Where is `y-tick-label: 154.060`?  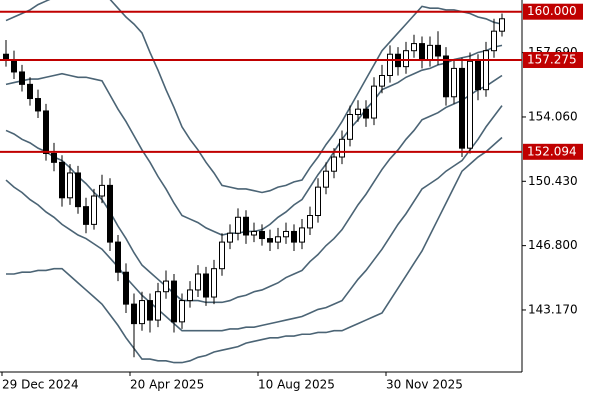
y-tick-label: 154.060 is located at coordinates (553, 116).